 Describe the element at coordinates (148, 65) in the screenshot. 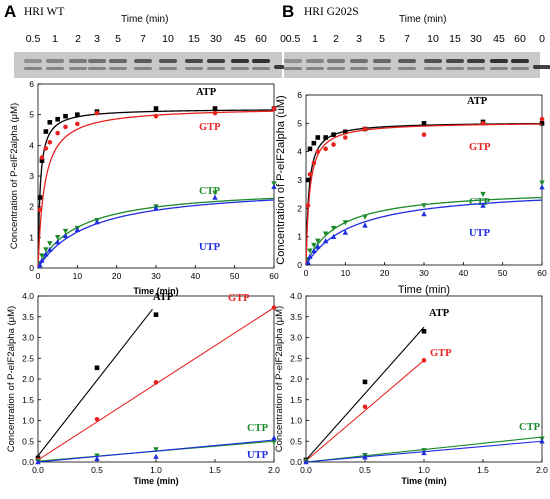

I see `gel-image` at that location.